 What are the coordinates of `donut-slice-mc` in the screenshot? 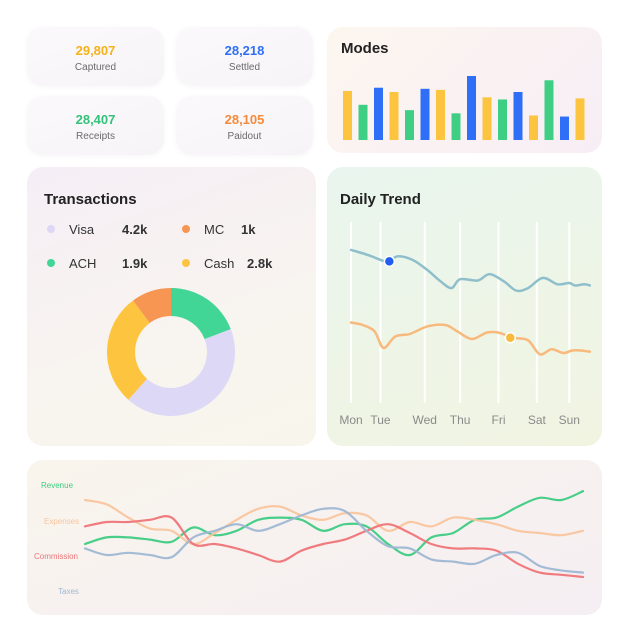 It's located at (152, 306).